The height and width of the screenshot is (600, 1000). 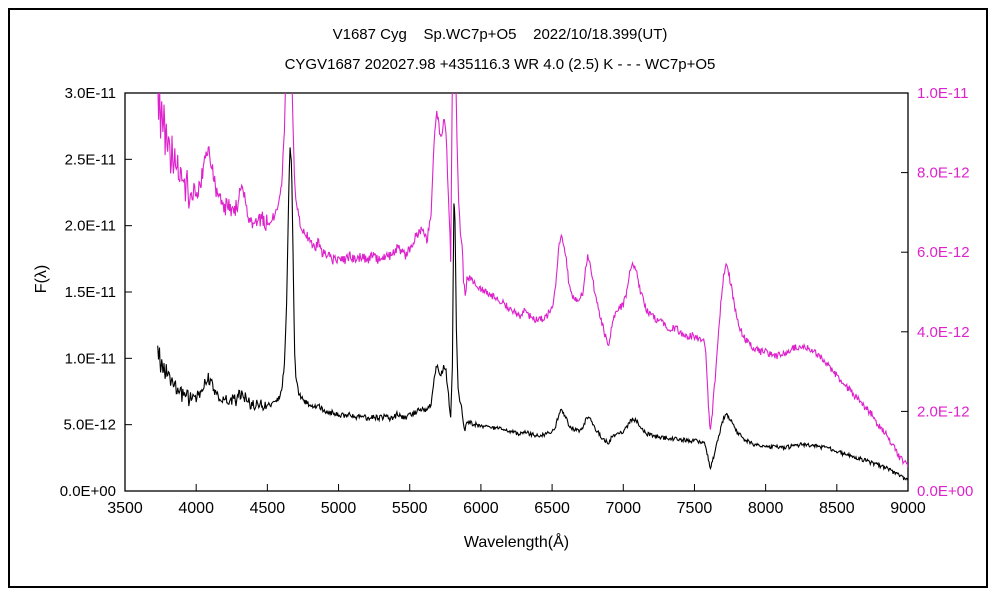 What do you see at coordinates (89, 425) in the screenshot?
I see `y-left-tick-label: 5.0E-12` at bounding box center [89, 425].